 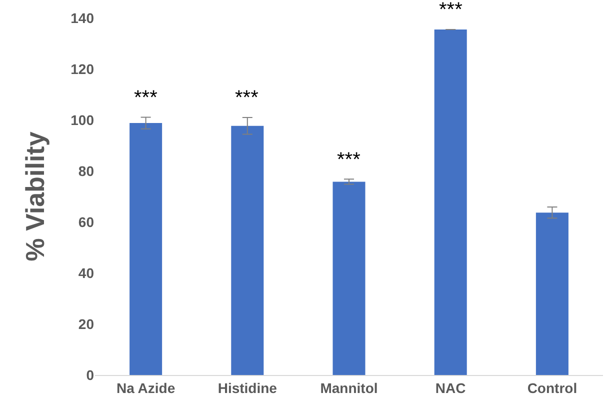 I want to click on x-tick-label: NAC, so click(x=450, y=388).